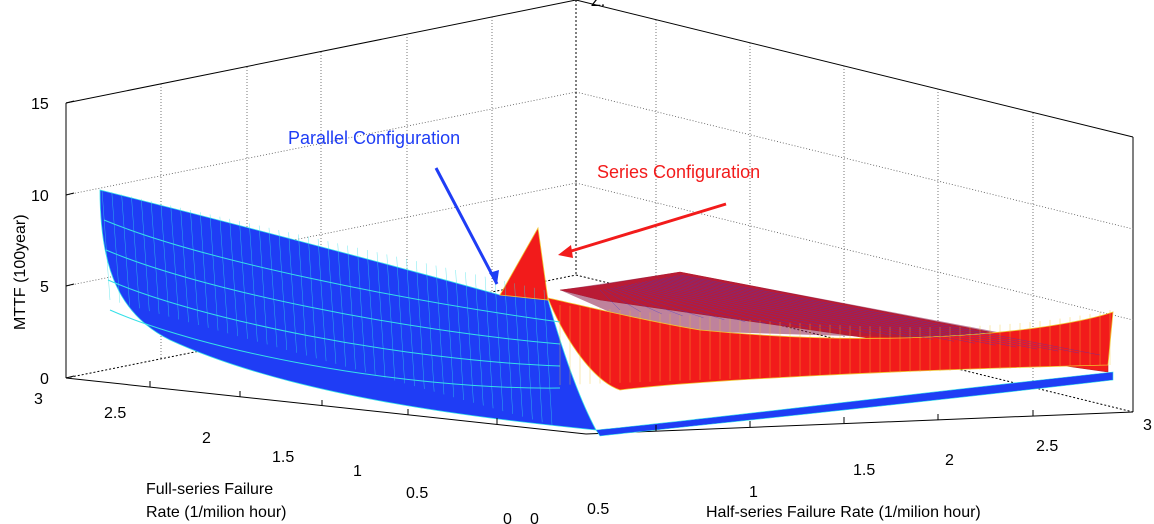  Describe the element at coordinates (115, 413) in the screenshot. I see `y-tick-label: 2.5` at that location.